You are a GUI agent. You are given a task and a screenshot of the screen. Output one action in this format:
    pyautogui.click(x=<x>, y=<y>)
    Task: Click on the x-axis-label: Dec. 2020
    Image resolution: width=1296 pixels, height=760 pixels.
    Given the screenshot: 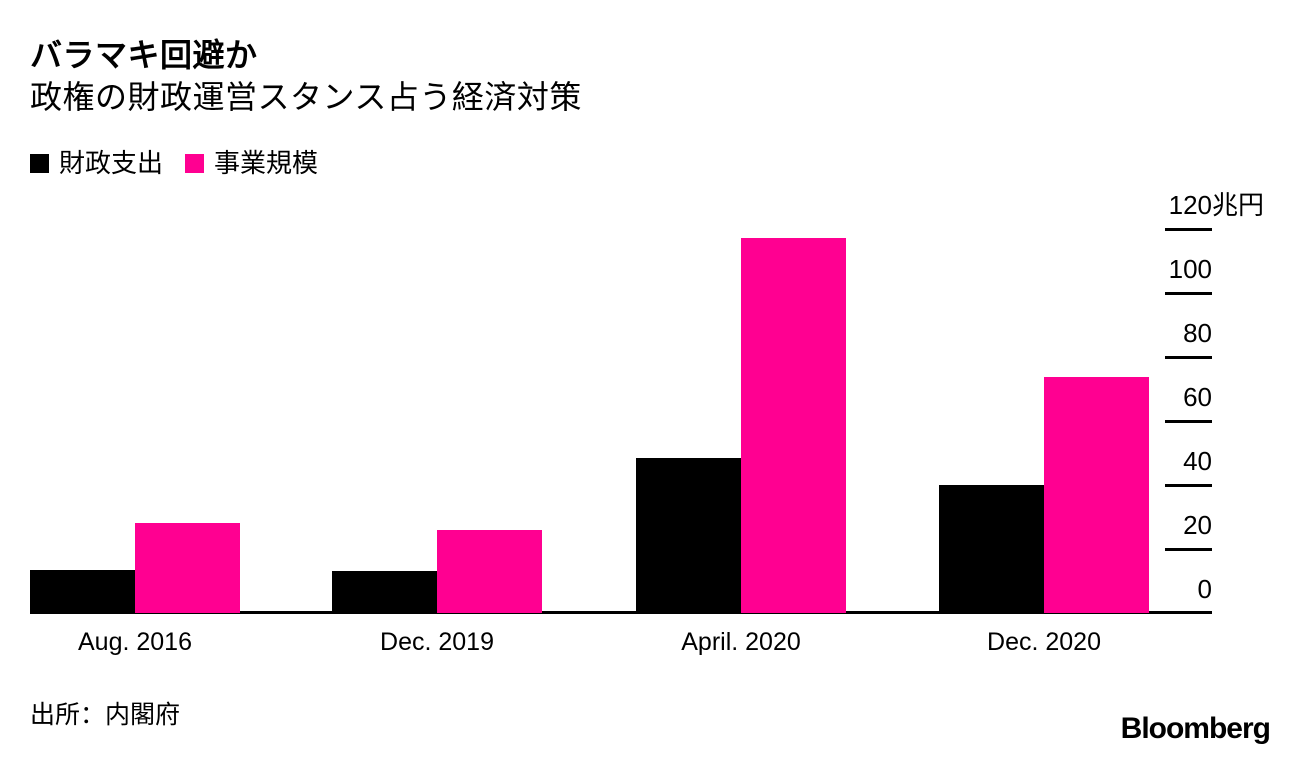 What is the action you would take?
    pyautogui.click(x=1044, y=642)
    